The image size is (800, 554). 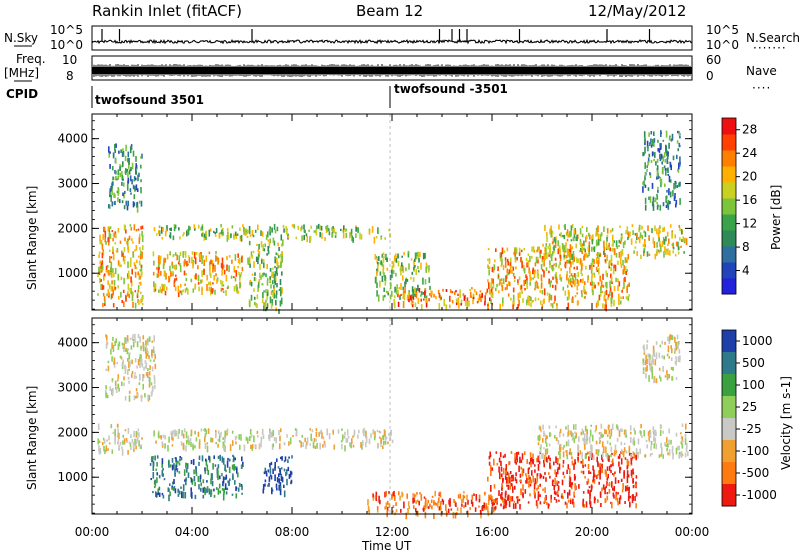 What do you see at coordinates (66, 45) in the screenshot?
I see `noise-ytick-left-bottom: 10^0` at bounding box center [66, 45].